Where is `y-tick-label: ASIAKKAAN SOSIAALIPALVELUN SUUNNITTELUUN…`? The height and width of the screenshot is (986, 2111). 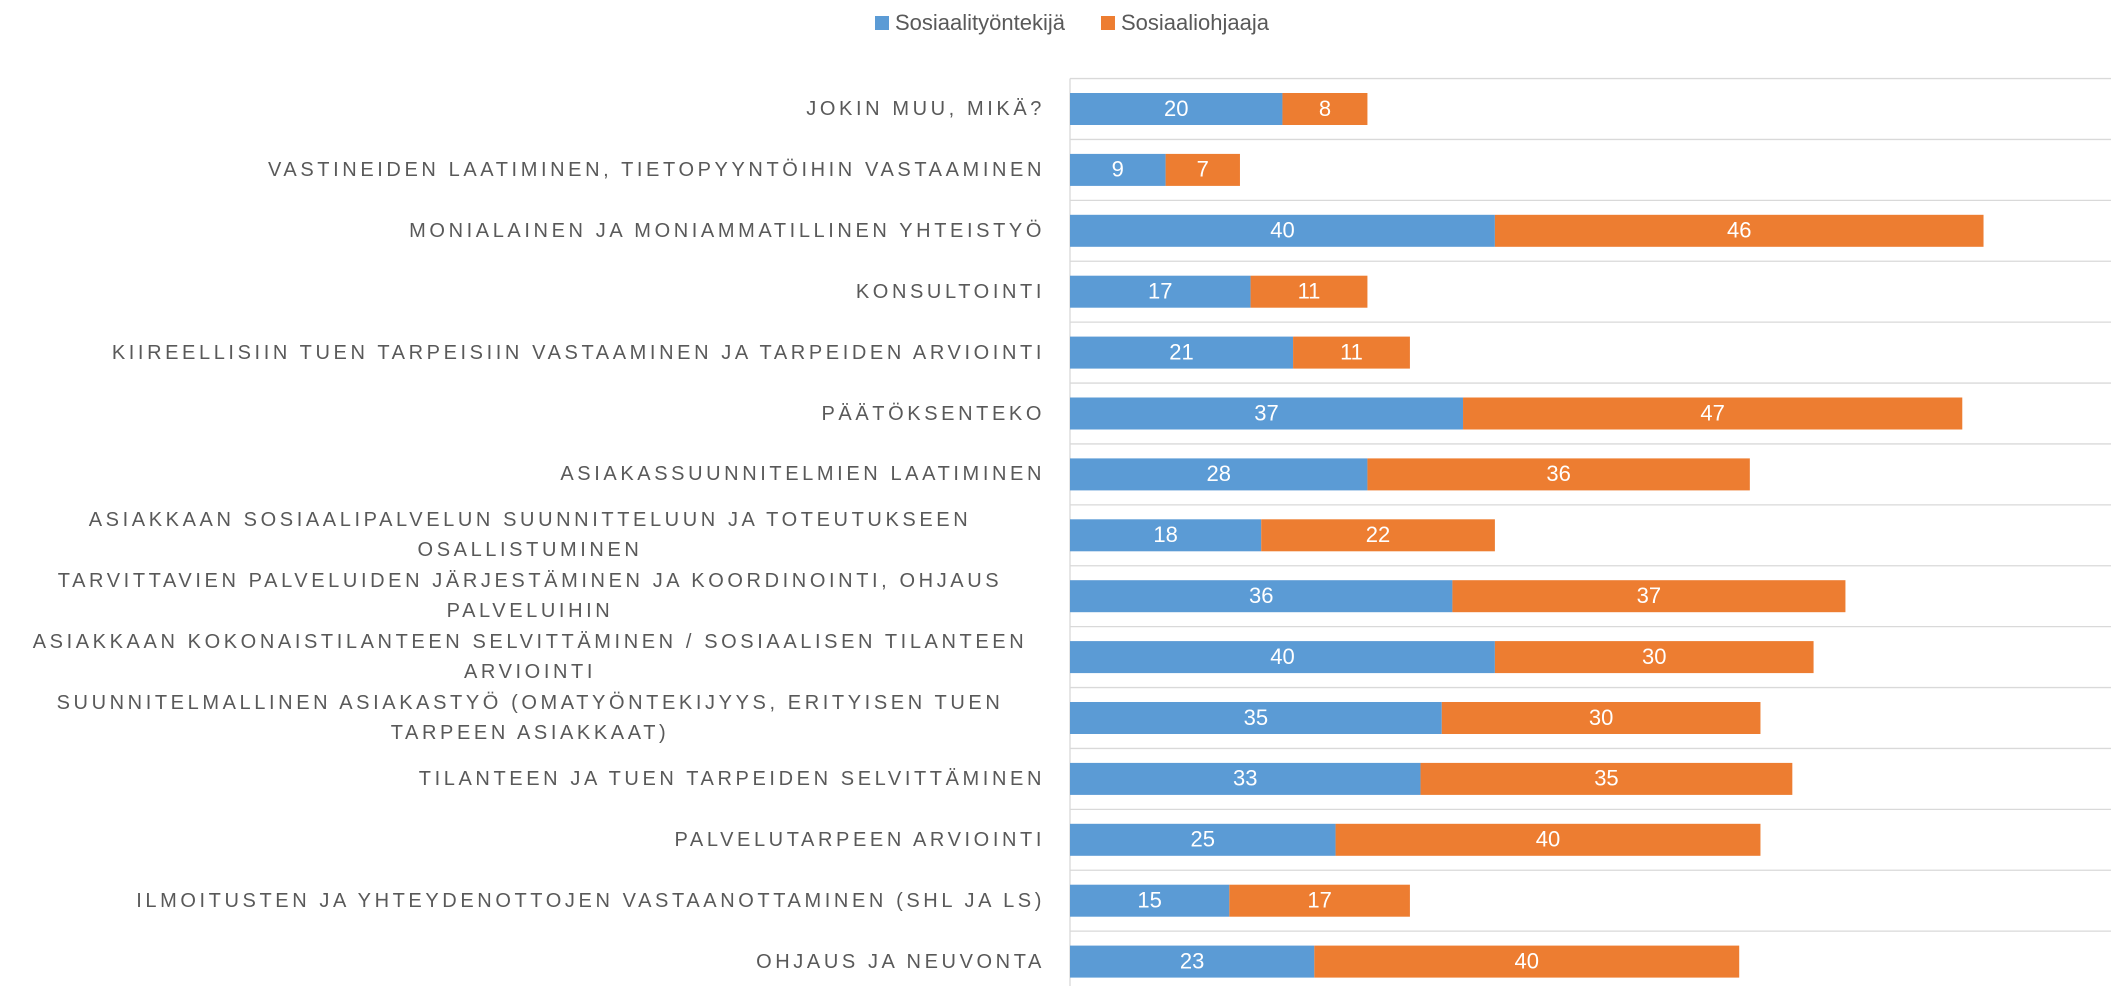 y-tick-label: ASIAKKAAN SOSIAALIPALVELUN SUUNNITTELUUN… is located at coordinates (530, 535).